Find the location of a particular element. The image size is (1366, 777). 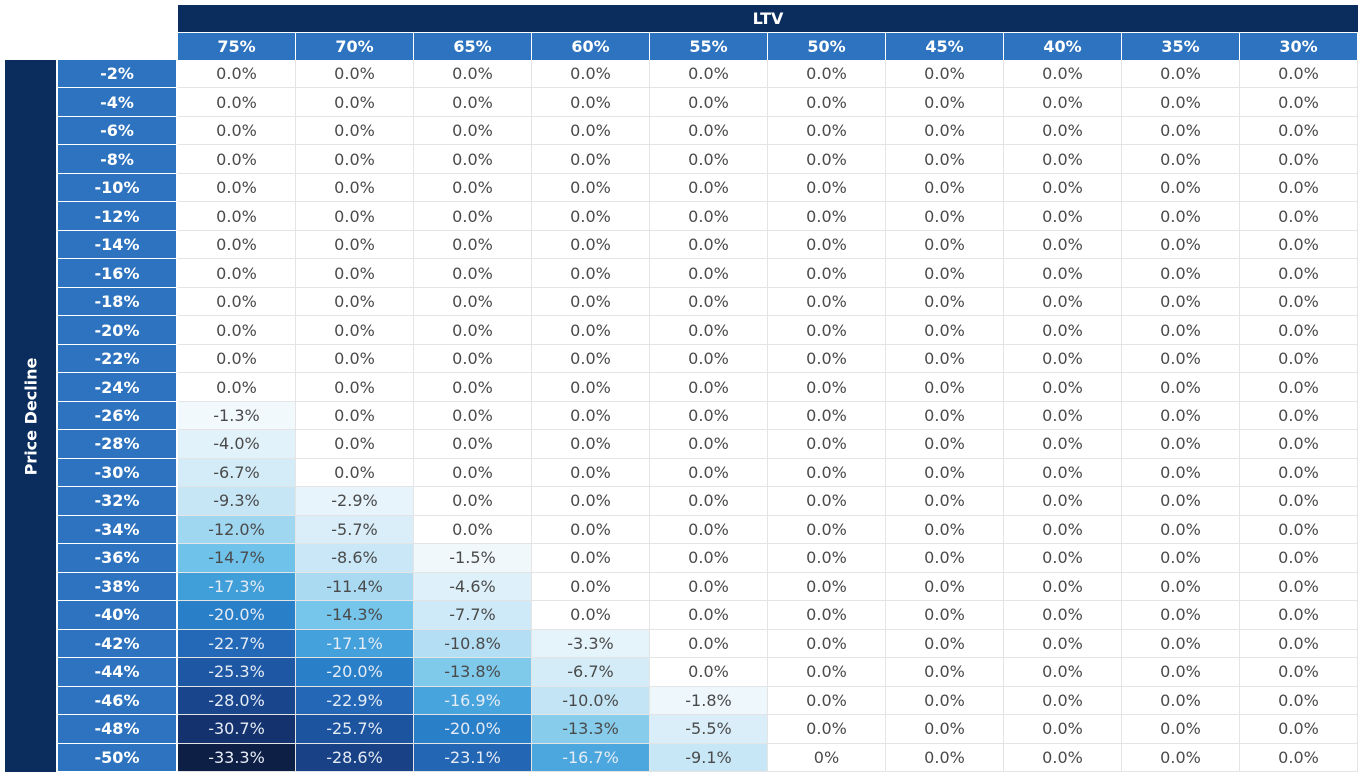

row-label: -32% is located at coordinates (117, 501).